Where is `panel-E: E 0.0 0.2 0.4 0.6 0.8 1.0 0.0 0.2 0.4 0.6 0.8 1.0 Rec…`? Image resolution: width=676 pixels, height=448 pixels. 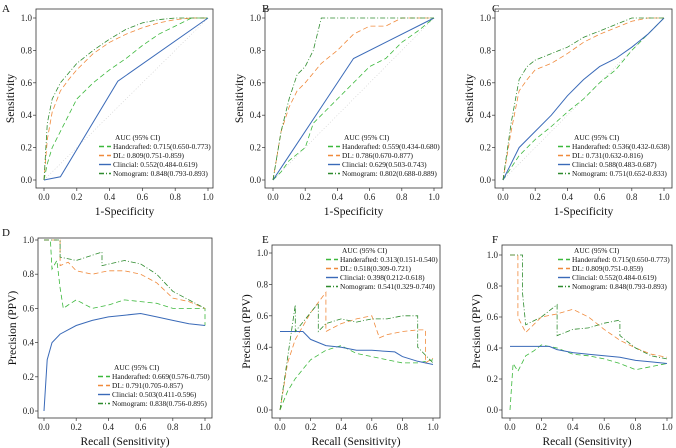 panel-E: E 0.0 0.2 0.4 0.6 0.8 1.0 0.0 0.2 0.4 0.6 0.8 1.0 Rec… is located at coordinates (341, 341).